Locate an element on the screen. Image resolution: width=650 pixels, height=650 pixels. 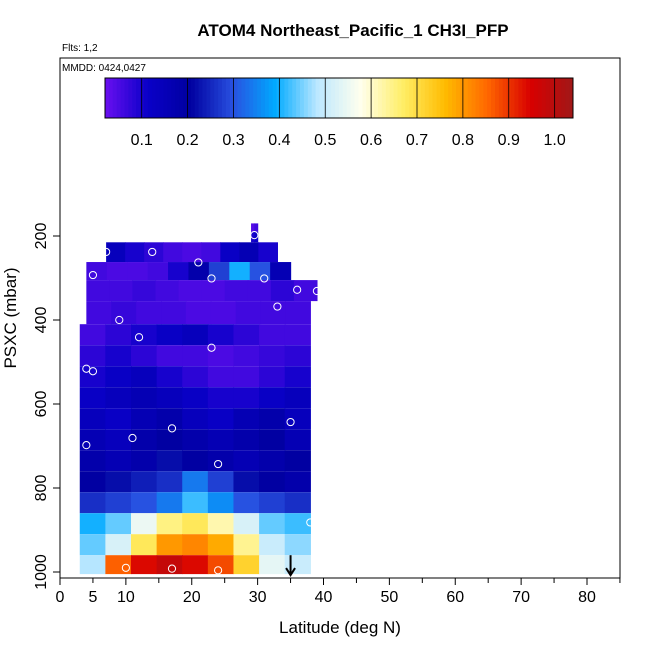
y-tick-label: 800 is located at coordinates (41, 488).